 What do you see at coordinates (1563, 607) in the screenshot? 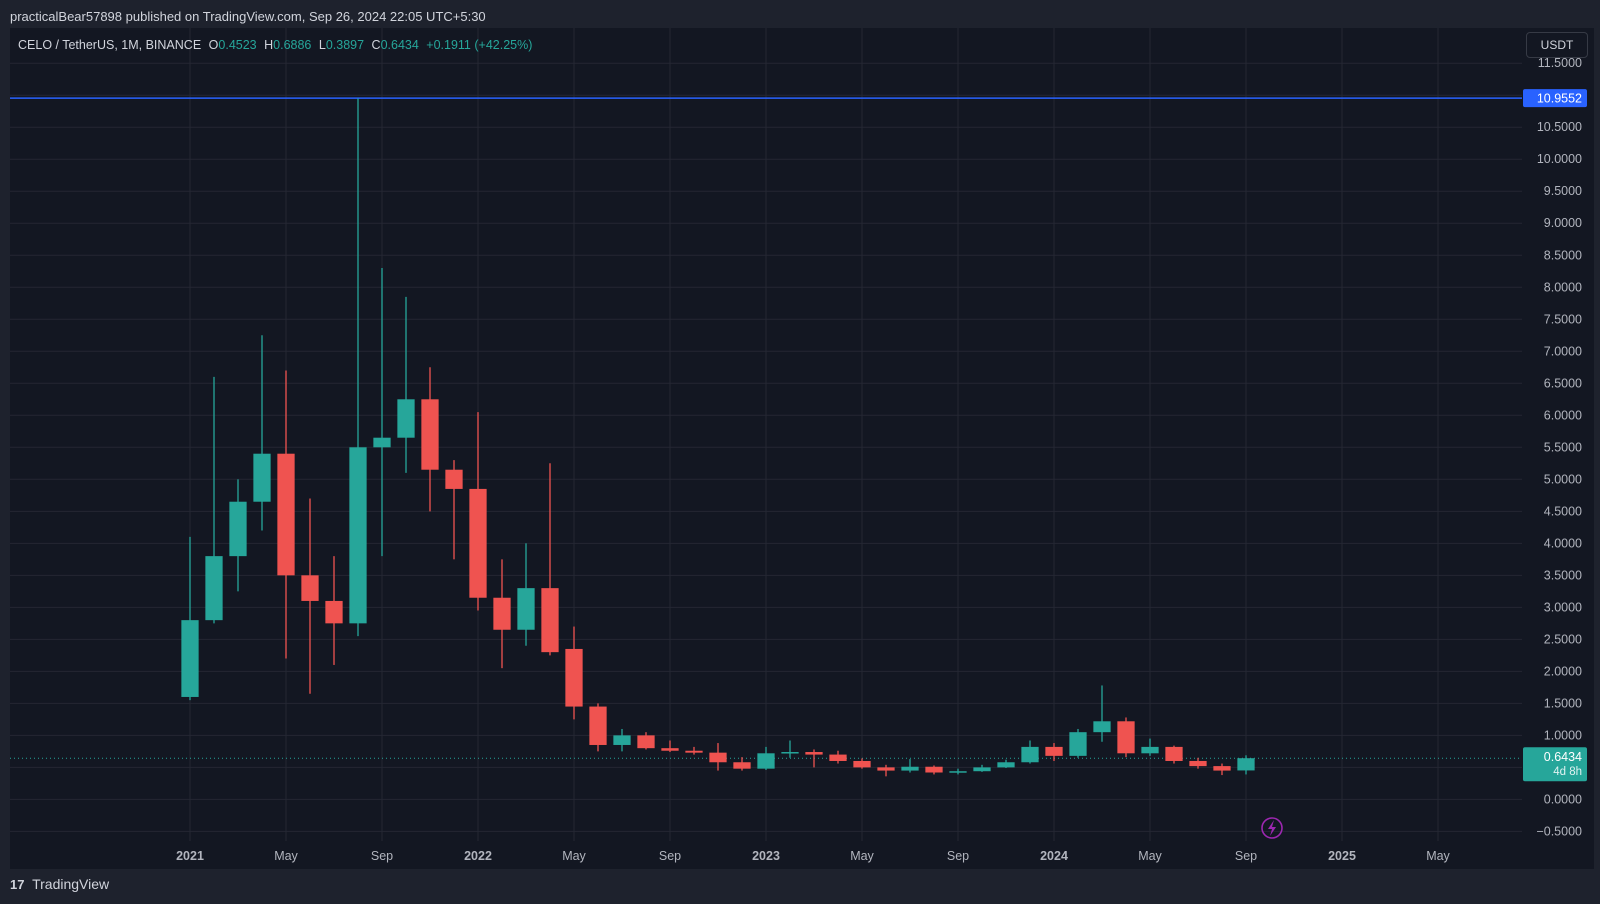
I see `price-tick-label: 3.0000` at bounding box center [1563, 607].